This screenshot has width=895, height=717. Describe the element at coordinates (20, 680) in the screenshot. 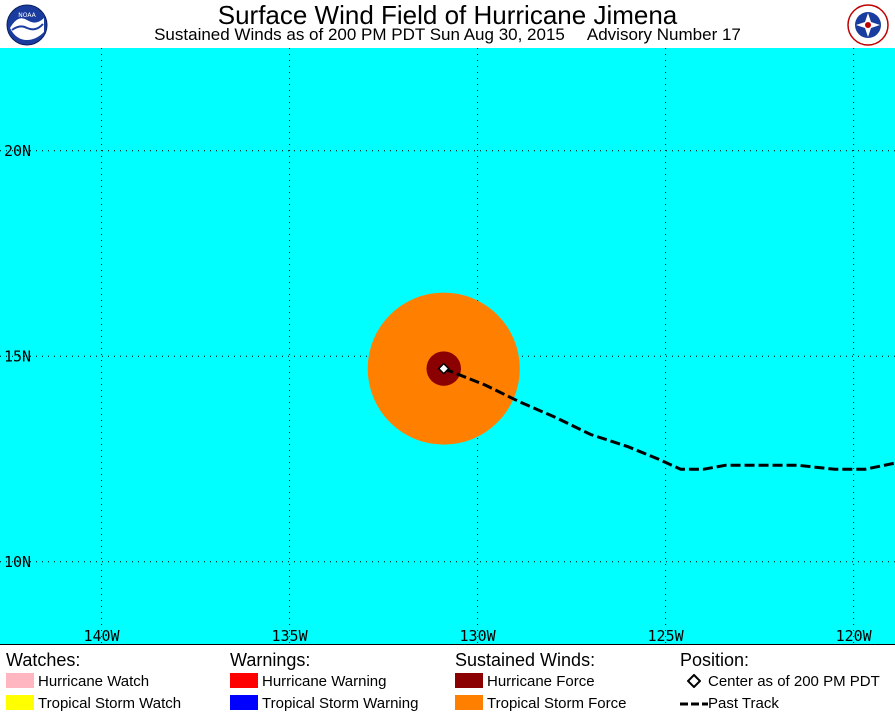

I see `hurricane-watch-swatch` at that location.